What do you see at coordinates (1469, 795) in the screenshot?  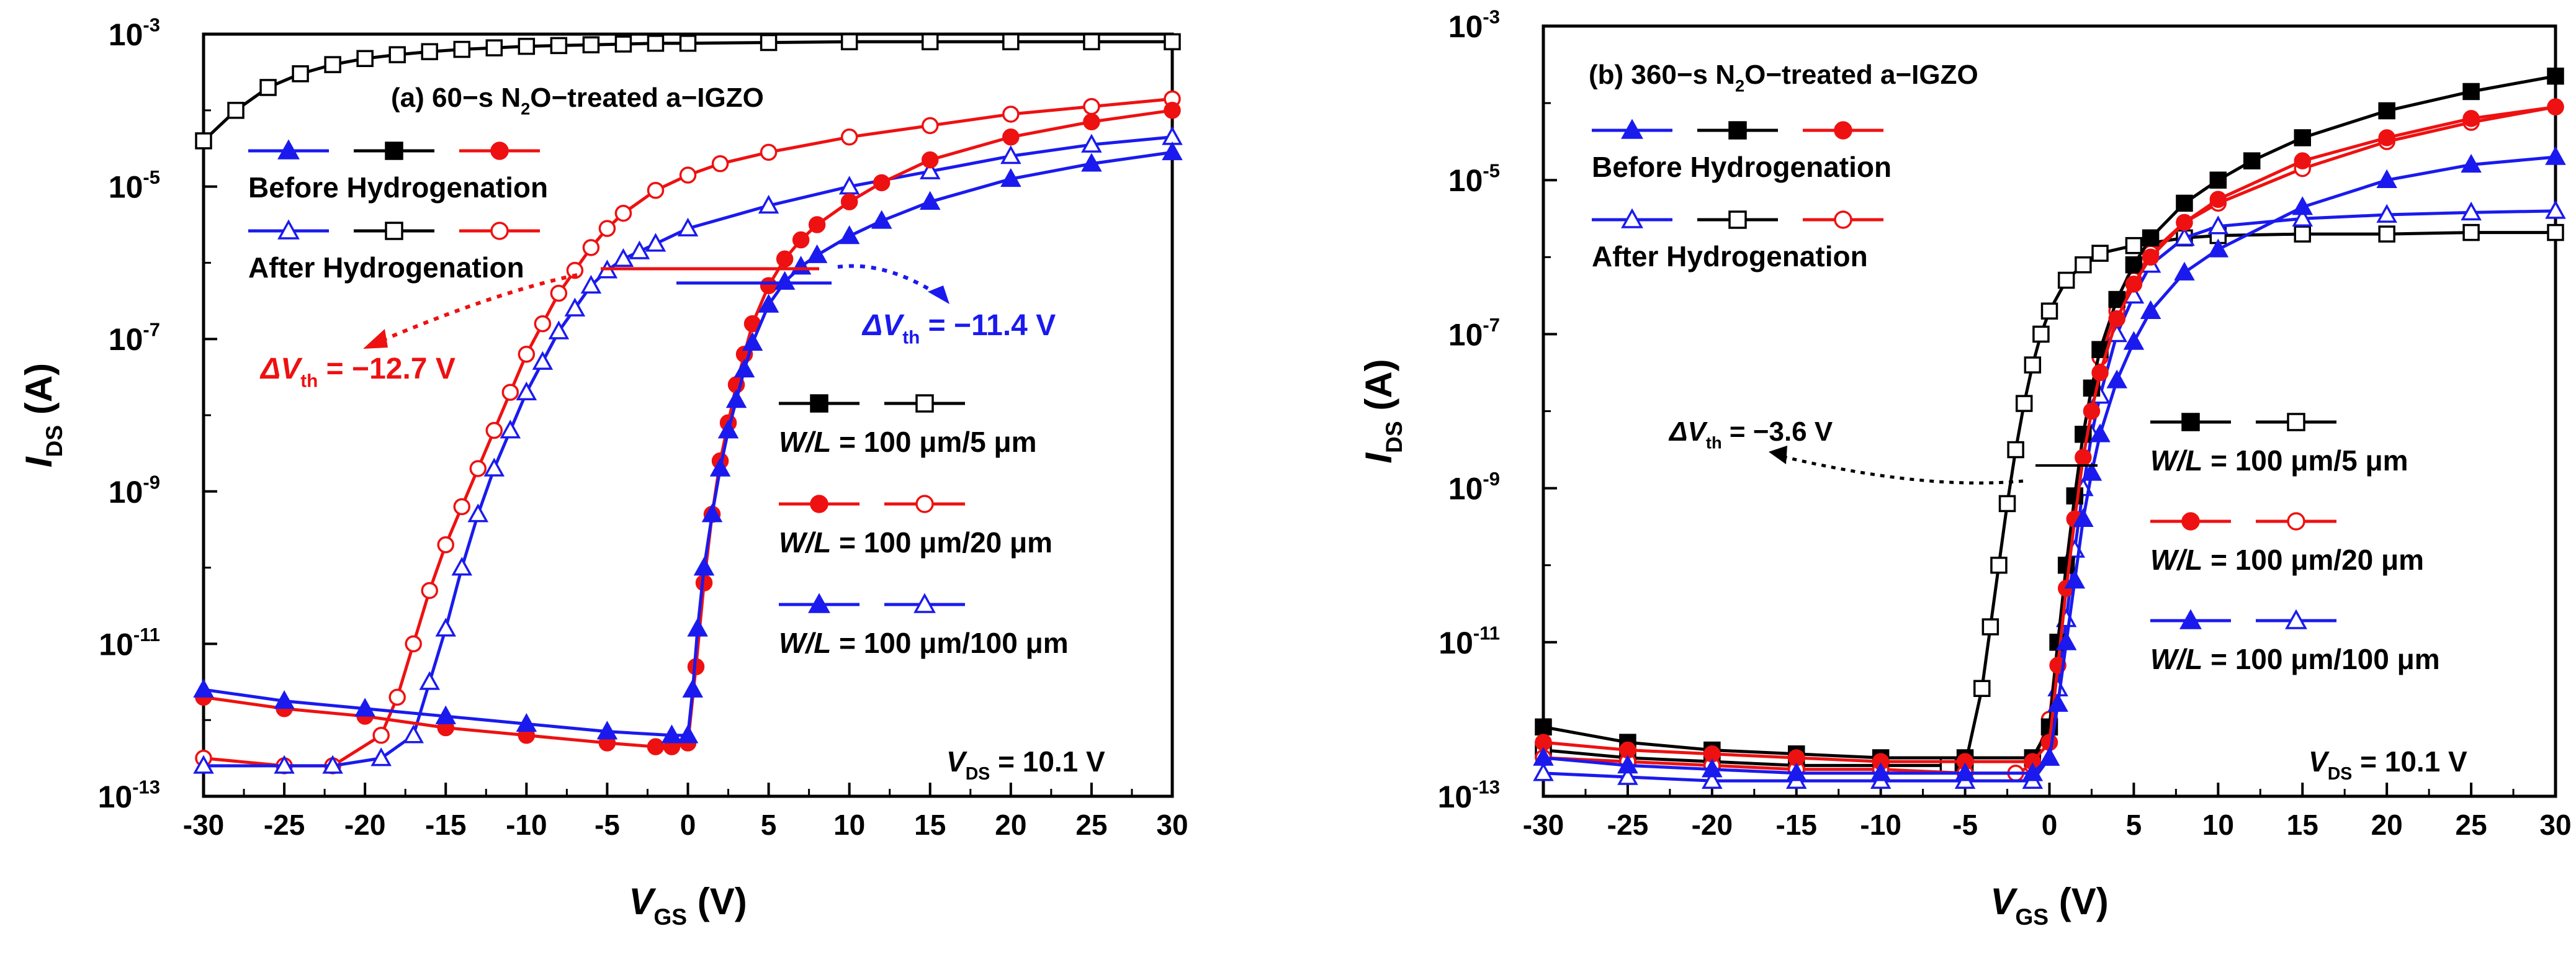 I see `y-tick-label: 10⁻¹³` at bounding box center [1469, 795].